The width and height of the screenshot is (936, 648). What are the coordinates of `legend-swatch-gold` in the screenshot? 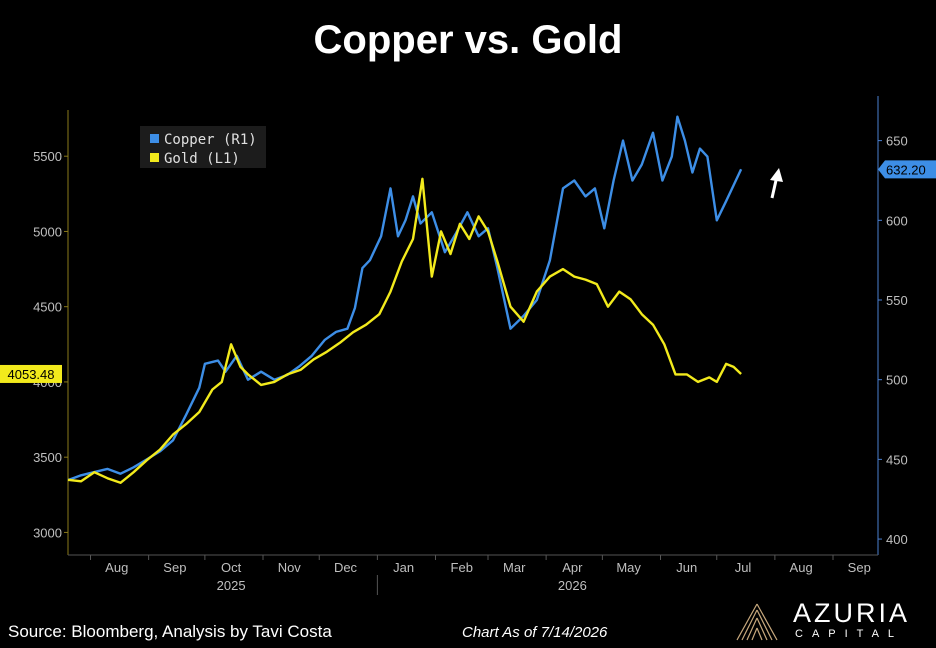 It's located at (154, 157).